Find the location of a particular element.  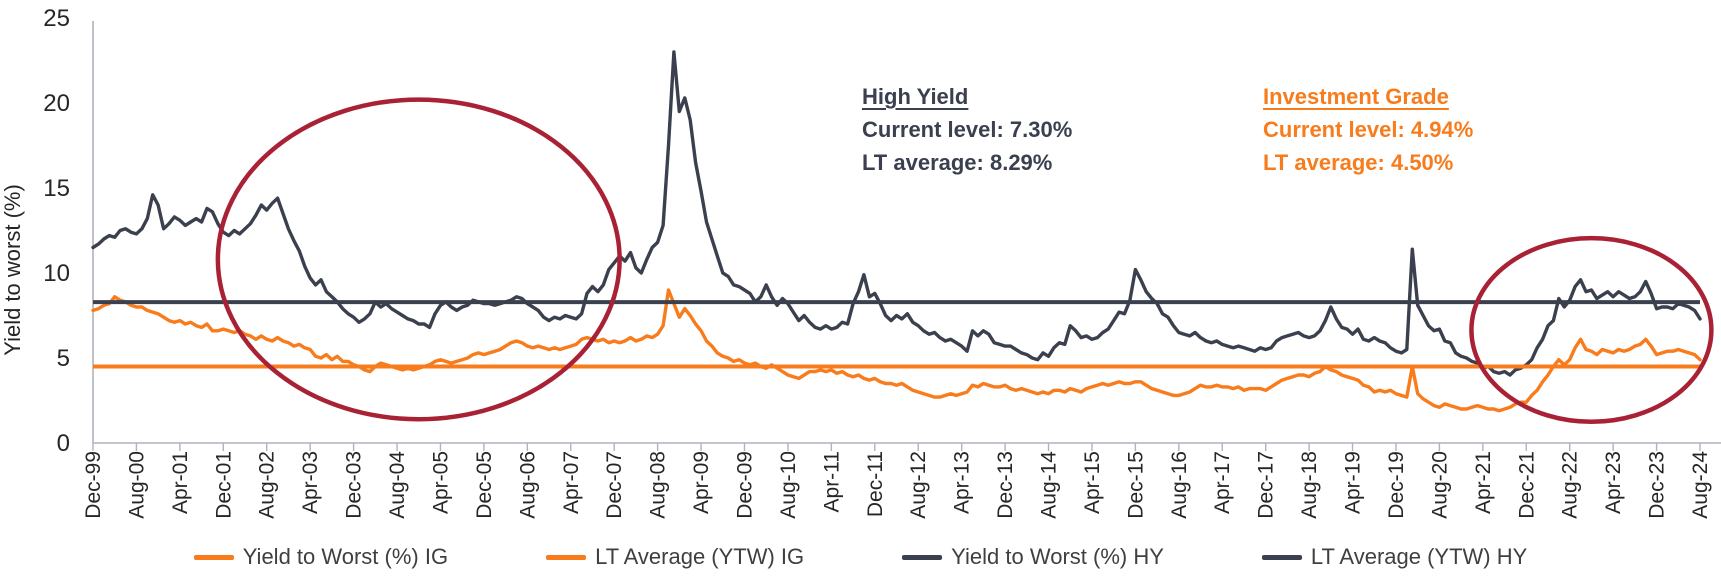

callout-high-yield-average: LT average: 8.29% is located at coordinates (957, 162).